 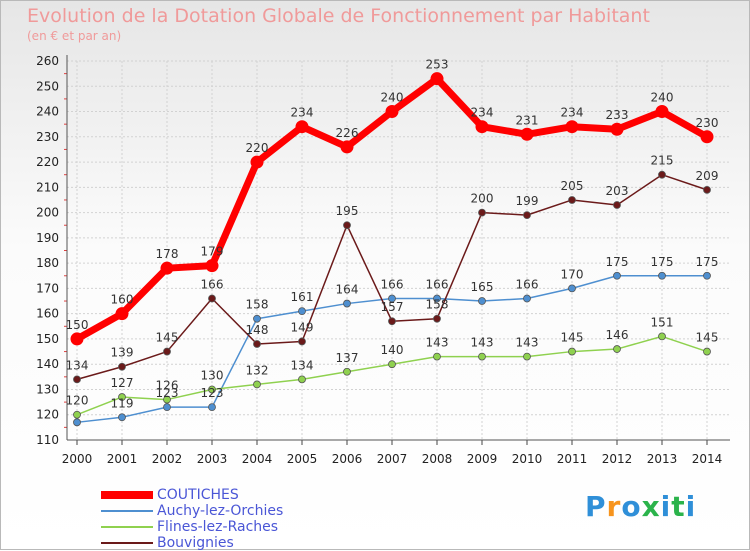 What do you see at coordinates (212, 459) in the screenshot?
I see `x-tick-label: 2003` at bounding box center [212, 459].